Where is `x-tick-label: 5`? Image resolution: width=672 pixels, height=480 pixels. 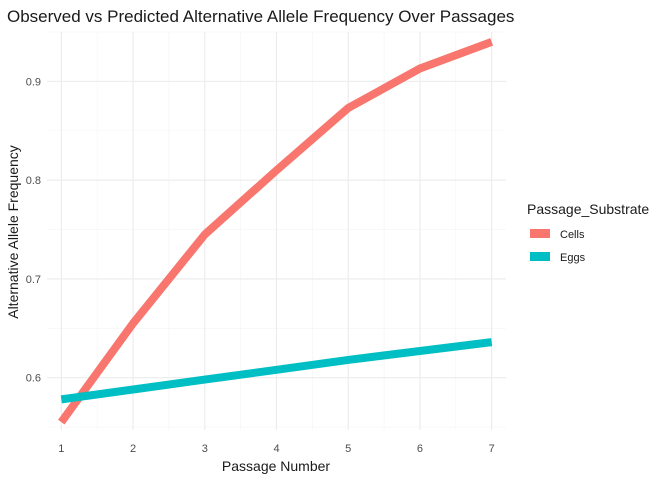
x-tick-label: 5 is located at coordinates (348, 449).